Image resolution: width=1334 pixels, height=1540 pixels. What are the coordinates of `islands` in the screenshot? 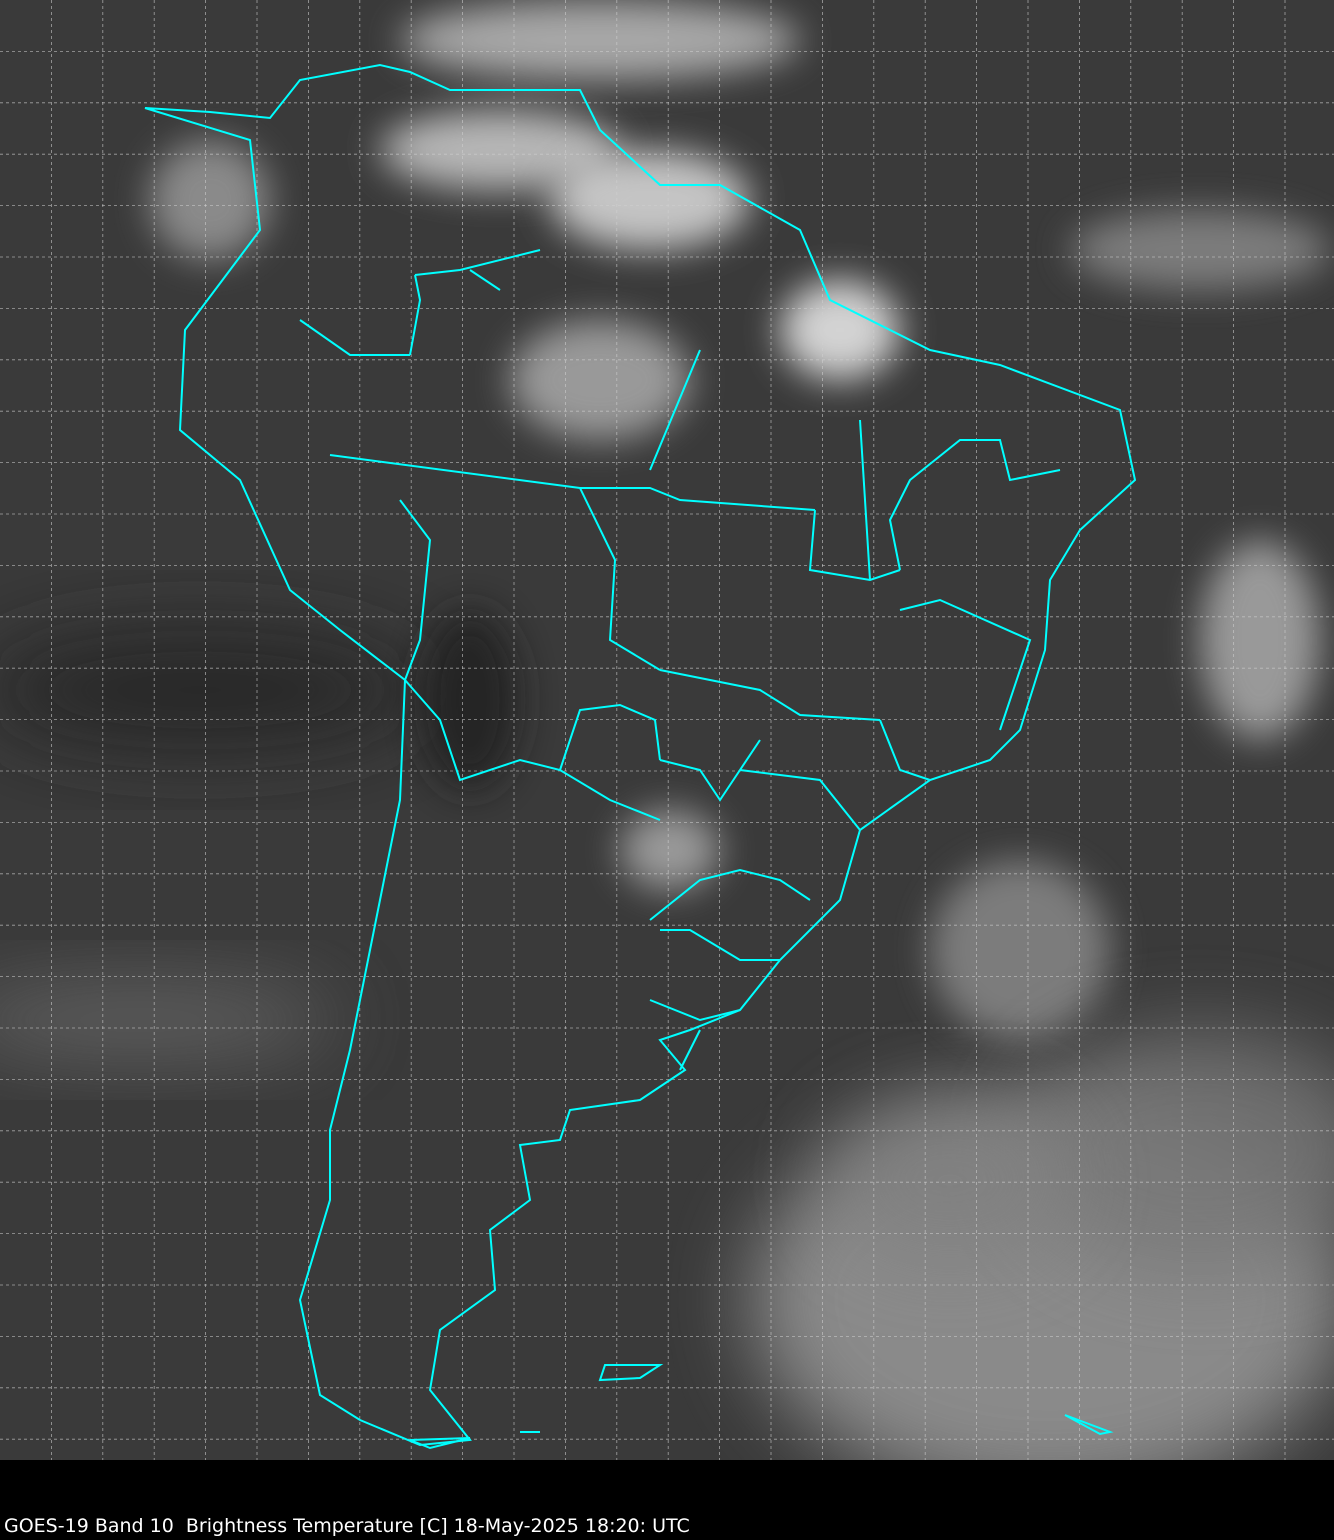 It's located at (761, 1407).